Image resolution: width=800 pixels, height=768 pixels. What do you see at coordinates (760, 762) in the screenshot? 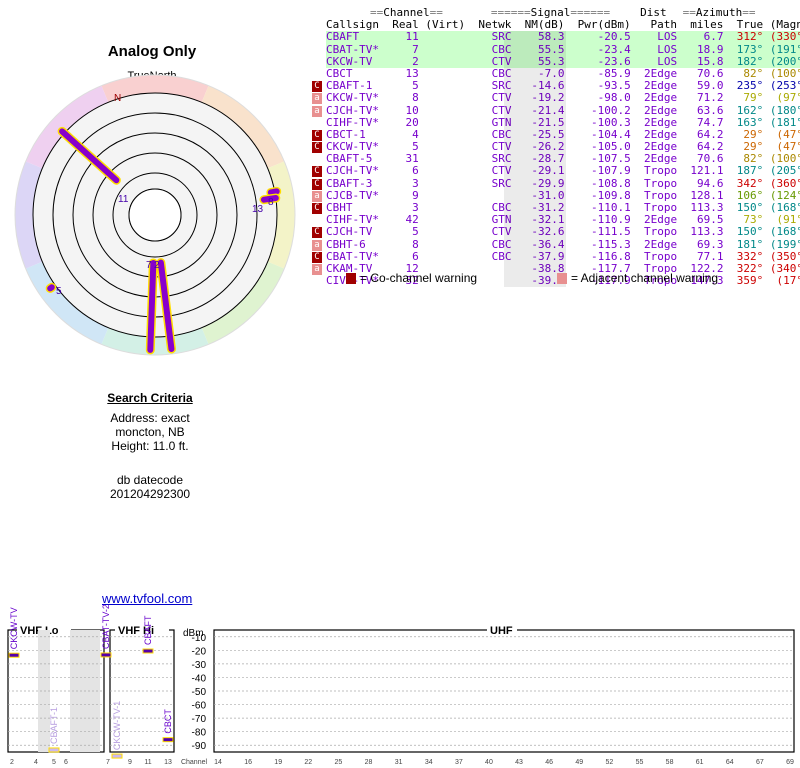
I see `x-tick-label: 67` at bounding box center [760, 762].